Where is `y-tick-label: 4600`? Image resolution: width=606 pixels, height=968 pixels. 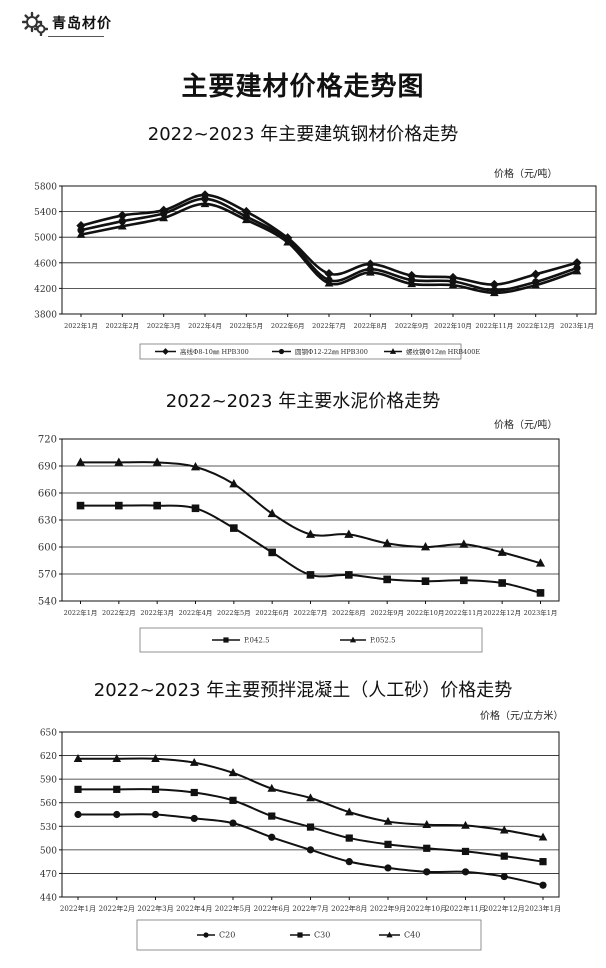
y-tick-label: 4600 is located at coordinates (45, 264).